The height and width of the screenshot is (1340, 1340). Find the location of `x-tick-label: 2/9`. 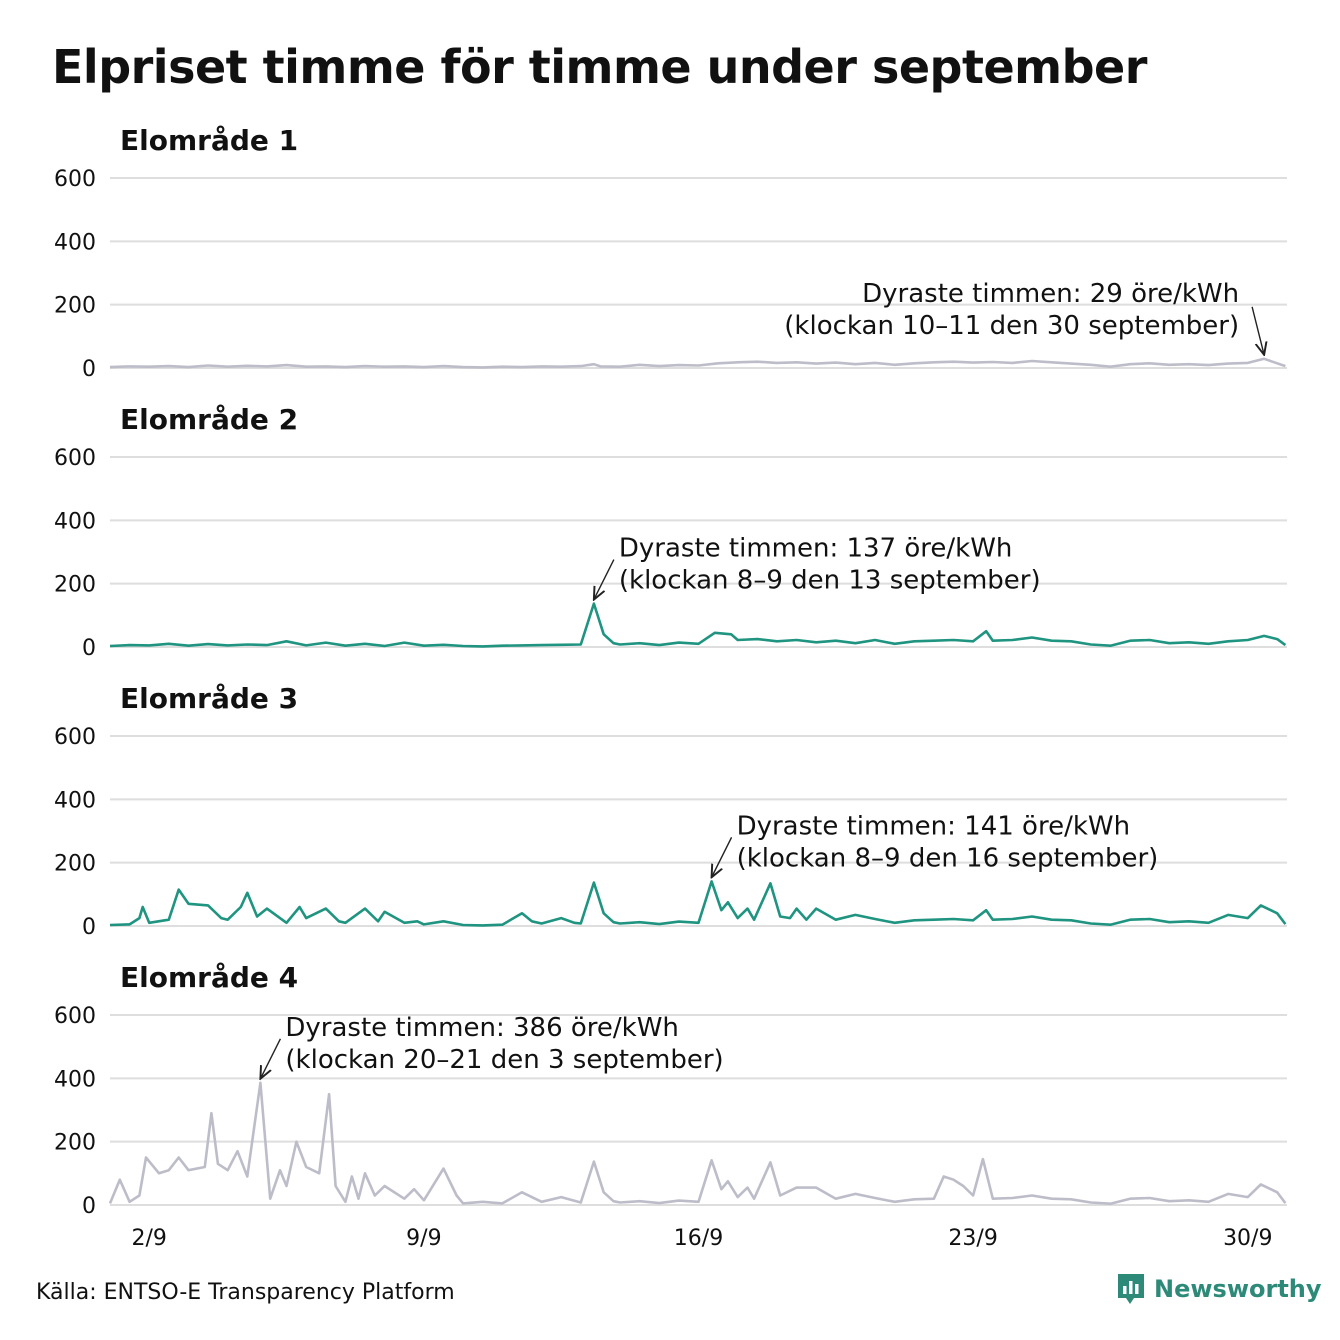

x-tick-label: 2/9 is located at coordinates (149, 1238).